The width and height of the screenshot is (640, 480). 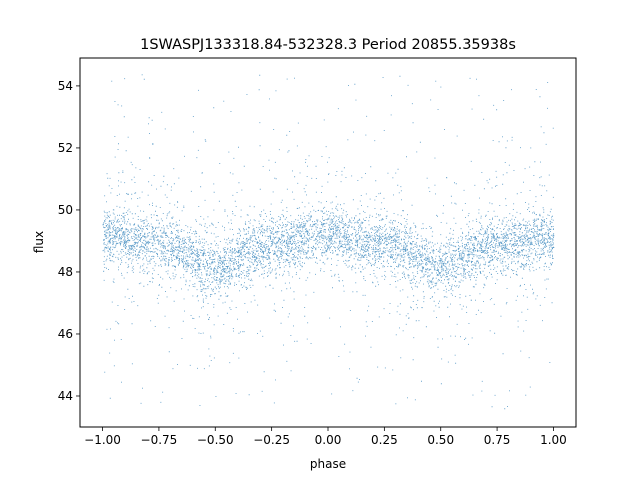 What do you see at coordinates (69, 241) in the screenshot?
I see `y-axis: 44 46 48 50 52 54` at bounding box center [69, 241].